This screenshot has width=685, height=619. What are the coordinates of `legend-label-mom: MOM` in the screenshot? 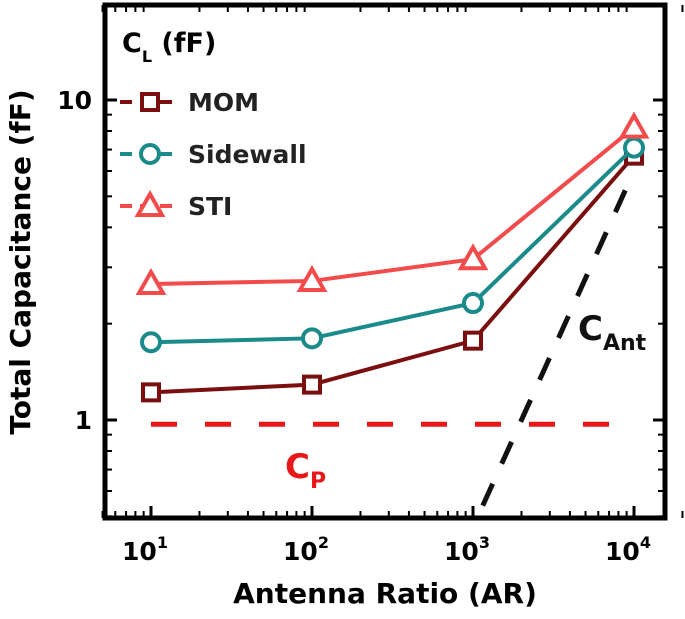 It's located at (223, 102).